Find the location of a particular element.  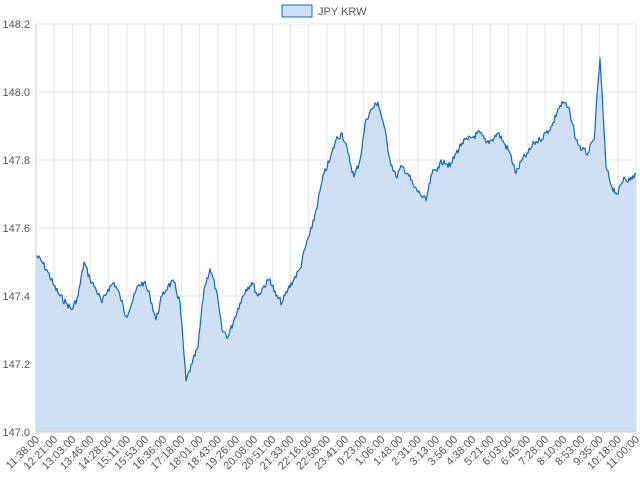

legend-label: JPY KRW is located at coordinates (342, 12).